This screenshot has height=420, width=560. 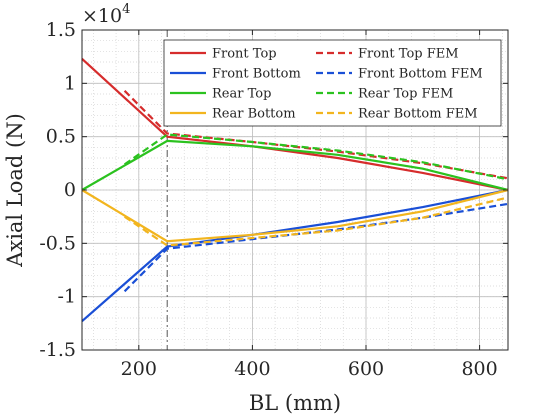 I want to click on y-tick-label: 1.5, so click(x=61, y=30).